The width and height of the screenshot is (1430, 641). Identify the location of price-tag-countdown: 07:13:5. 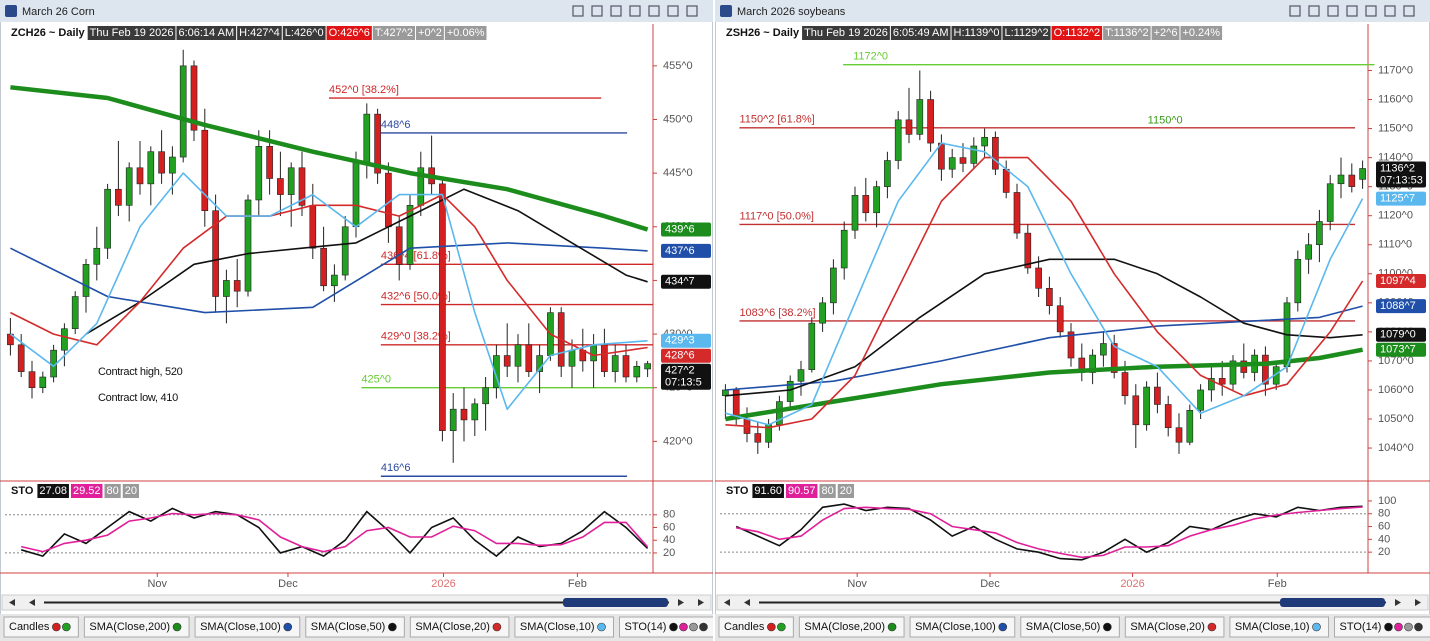
(683, 383).